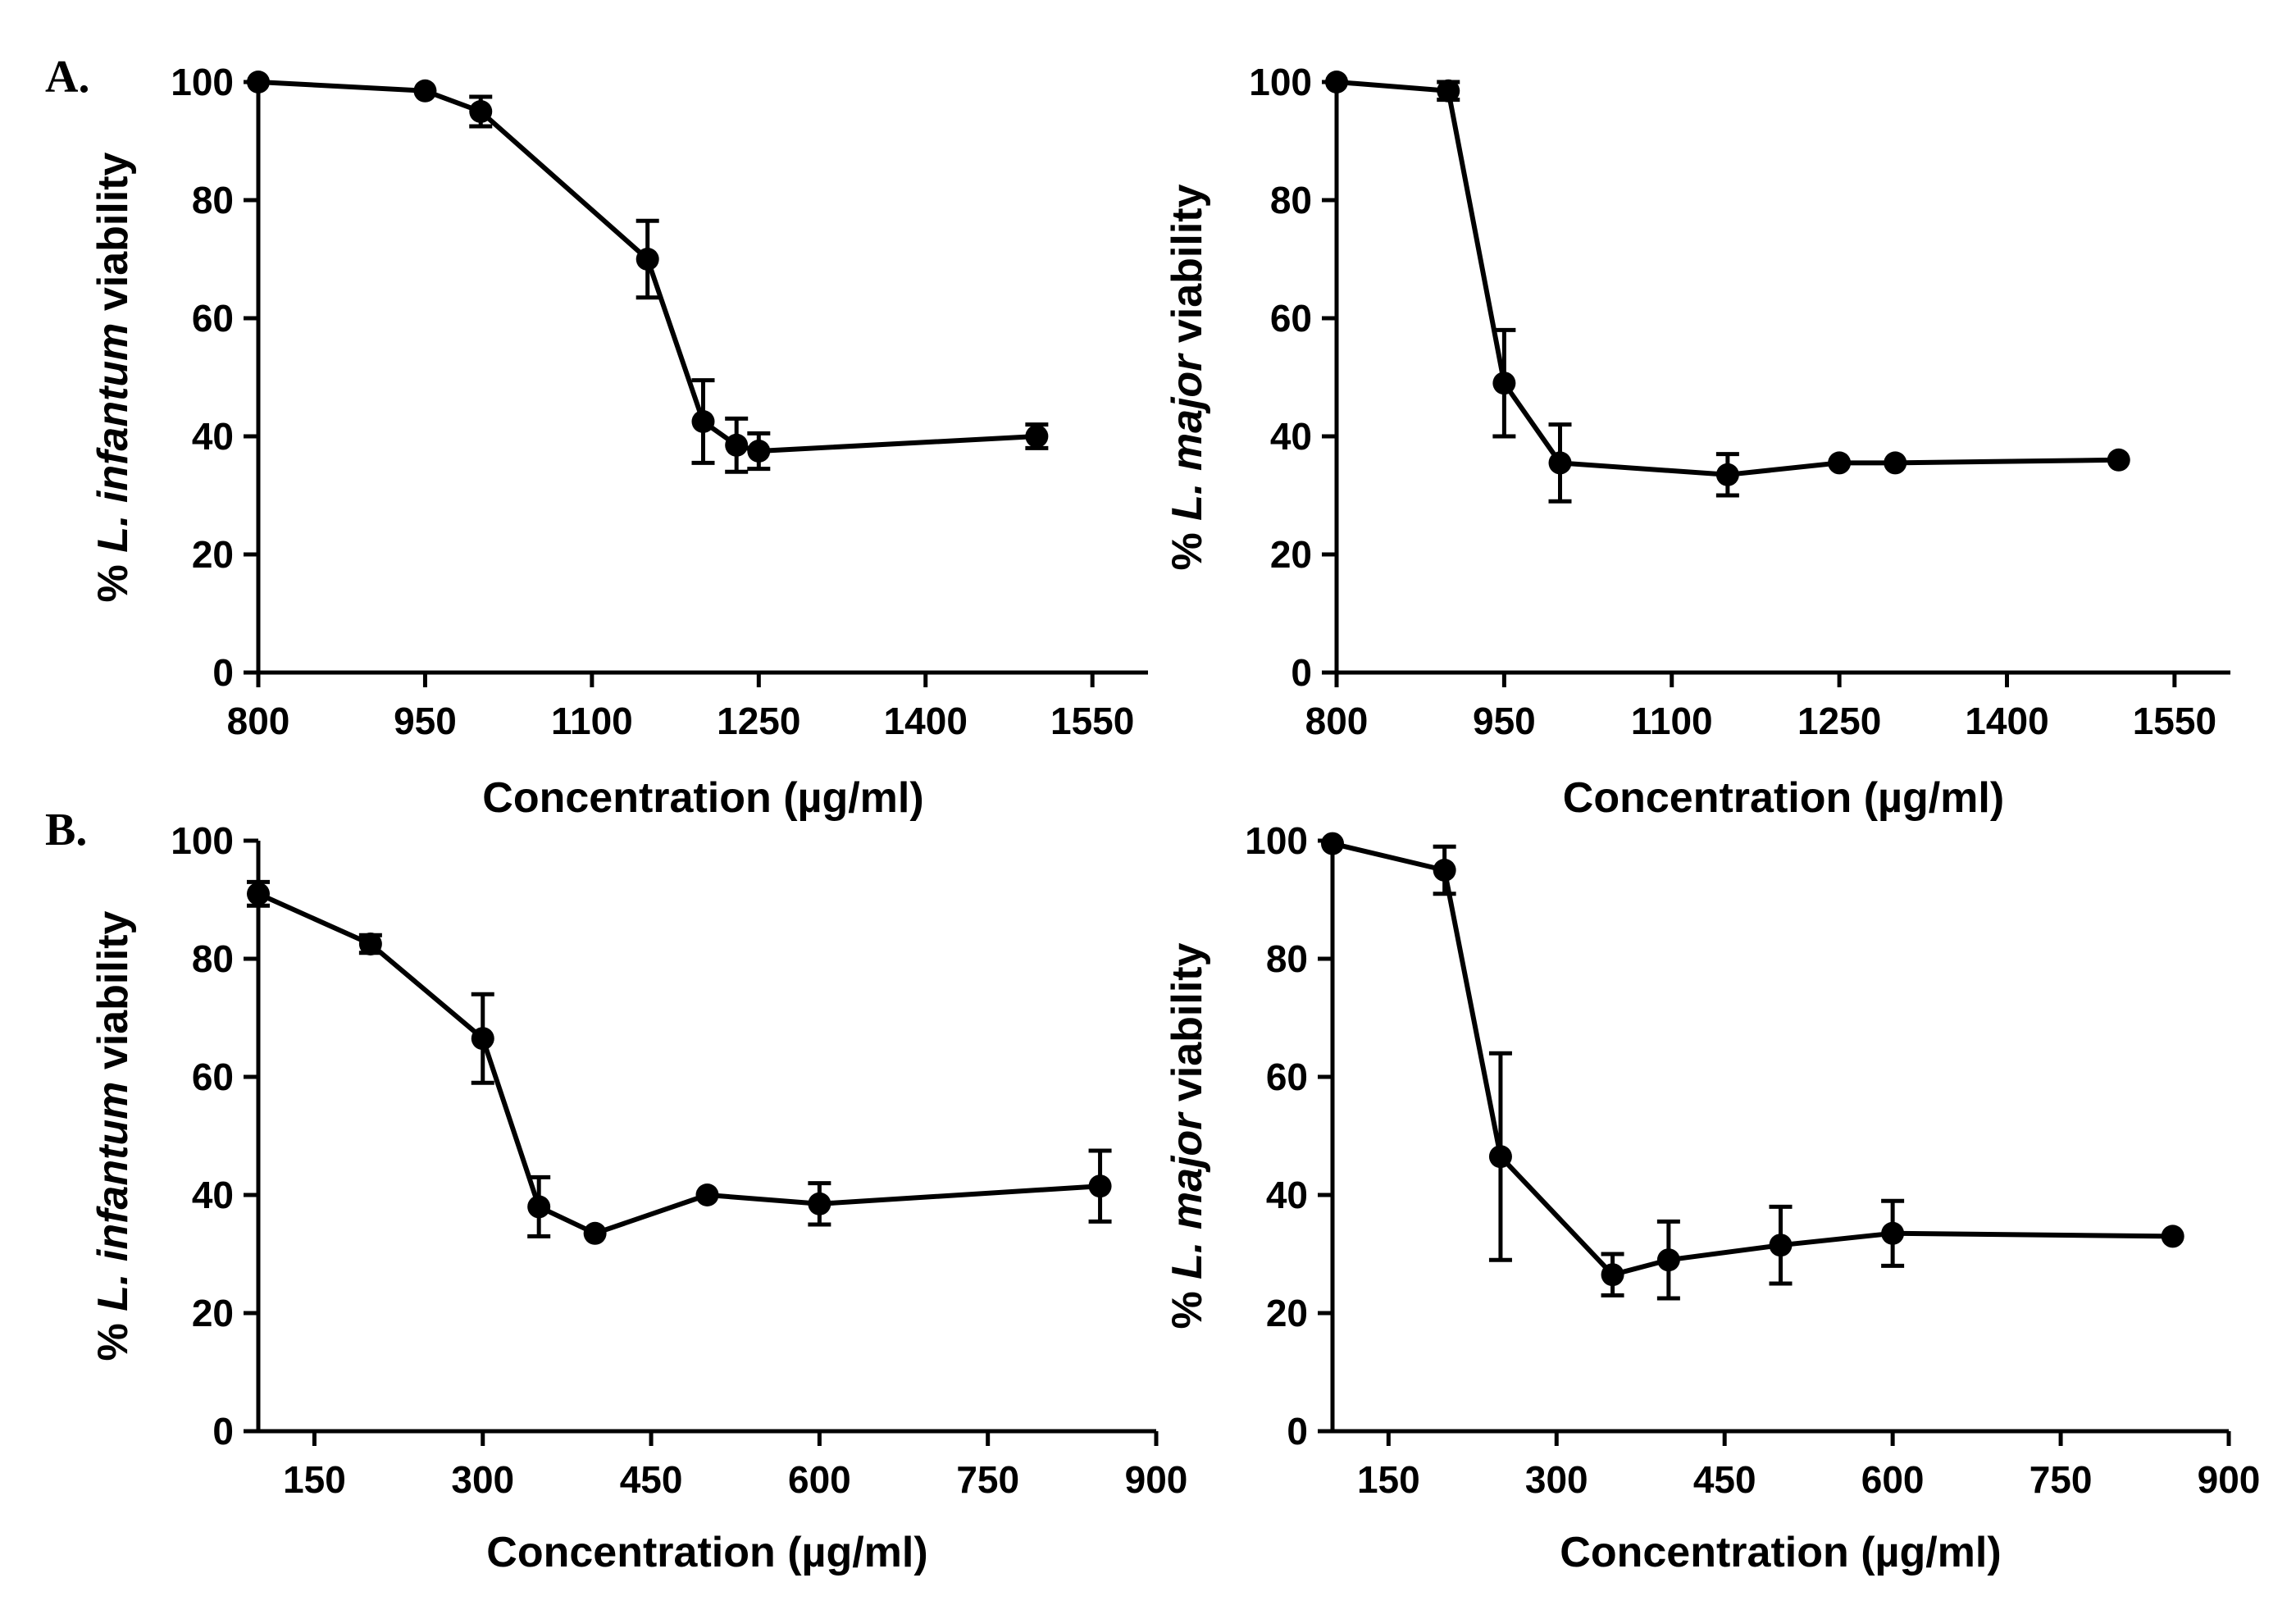 The width and height of the screenshot is (2296, 1619). I want to click on panel-label-b: B., so click(66, 830).